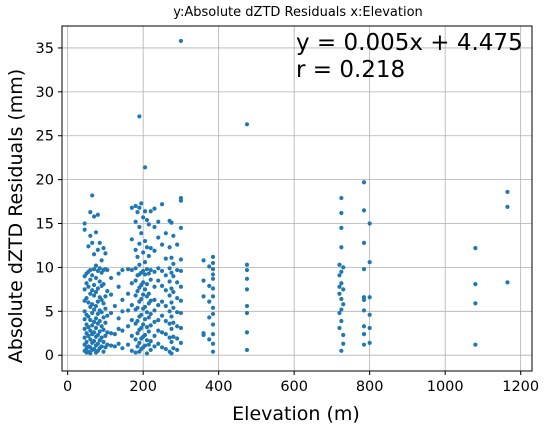 This screenshot has width=550, height=430. I want to click on y-axis-label: Absolute dZTD Residuals (mm), so click(16, 216).